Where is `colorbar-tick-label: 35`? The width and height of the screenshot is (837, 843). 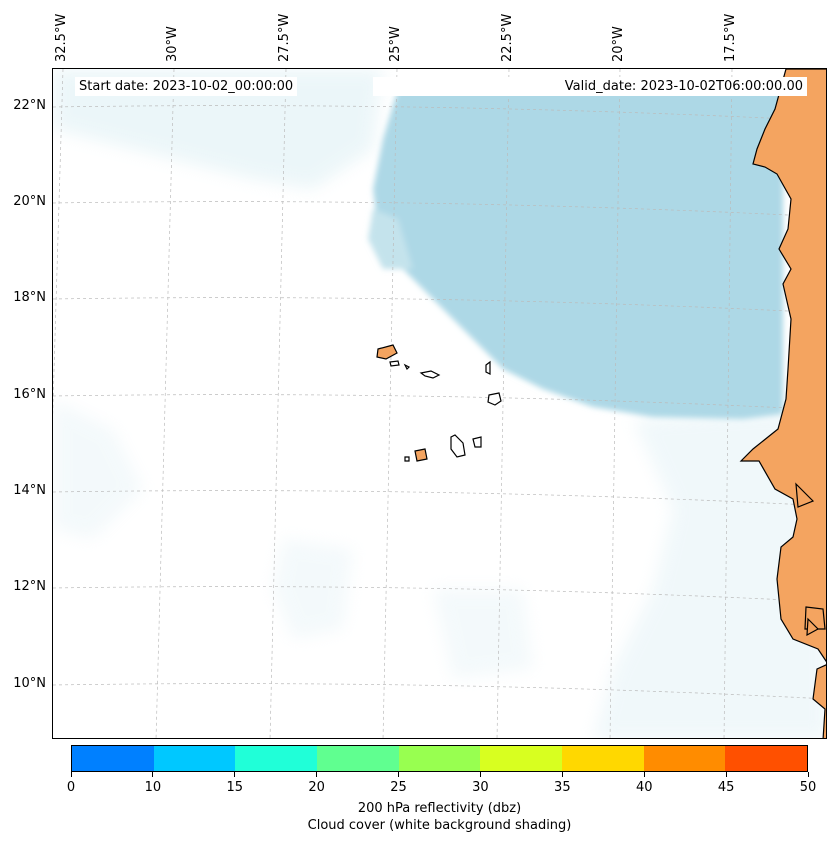
colorbar-tick-label: 35 is located at coordinates (562, 787).